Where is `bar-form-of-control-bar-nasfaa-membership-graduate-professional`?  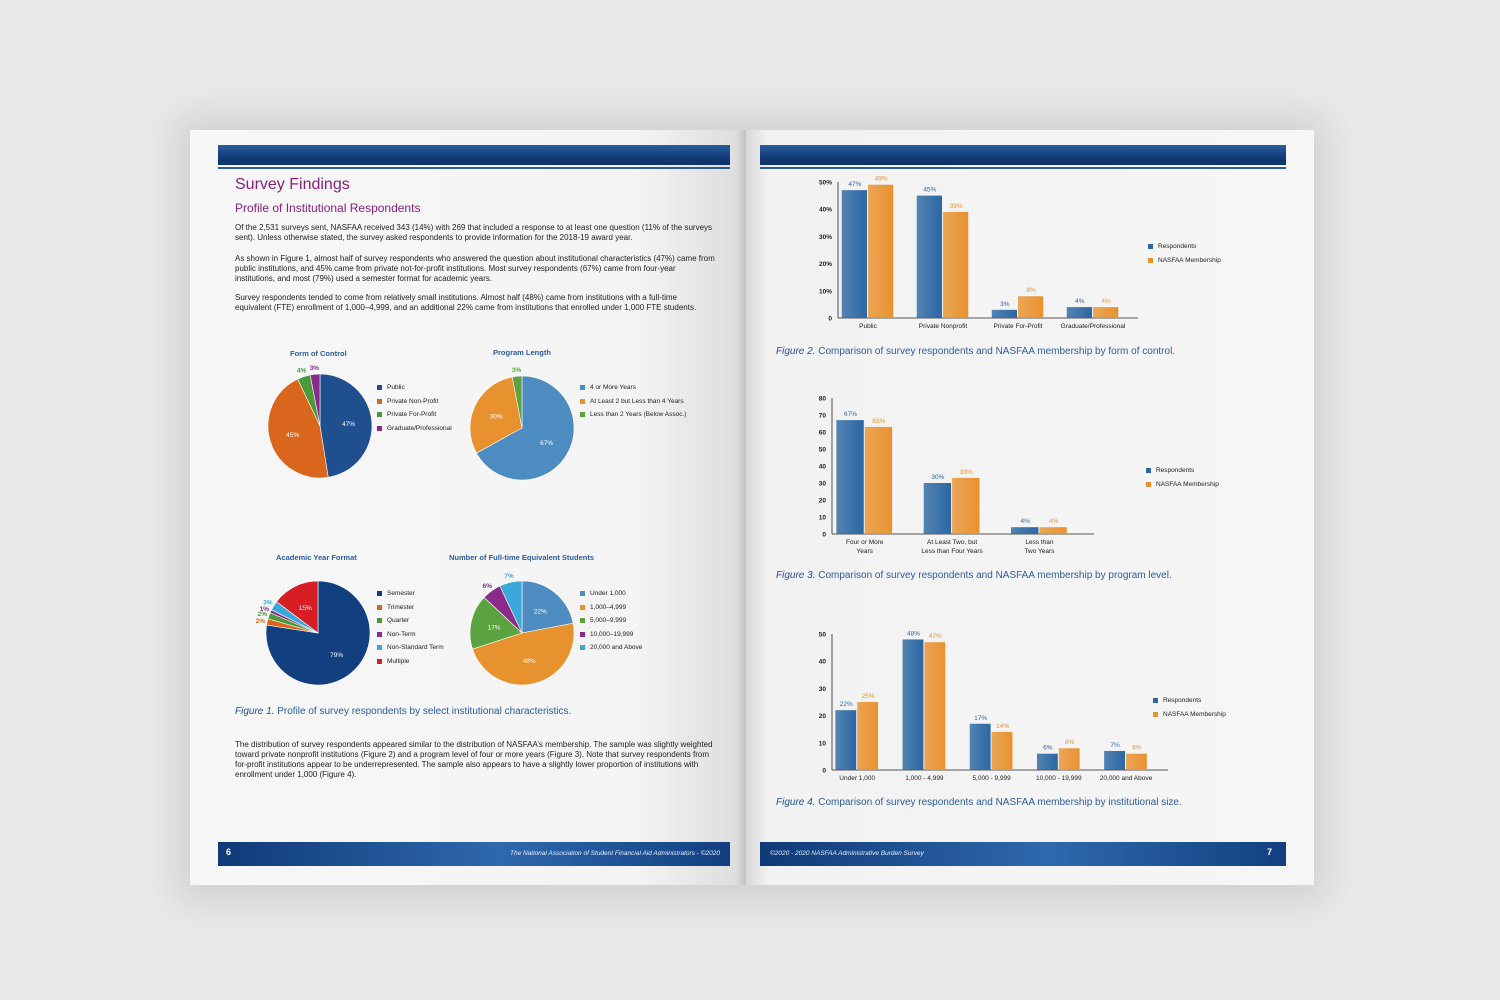
bar-form-of-control-bar-nasfaa-membership-graduate-professional is located at coordinates (1106, 312).